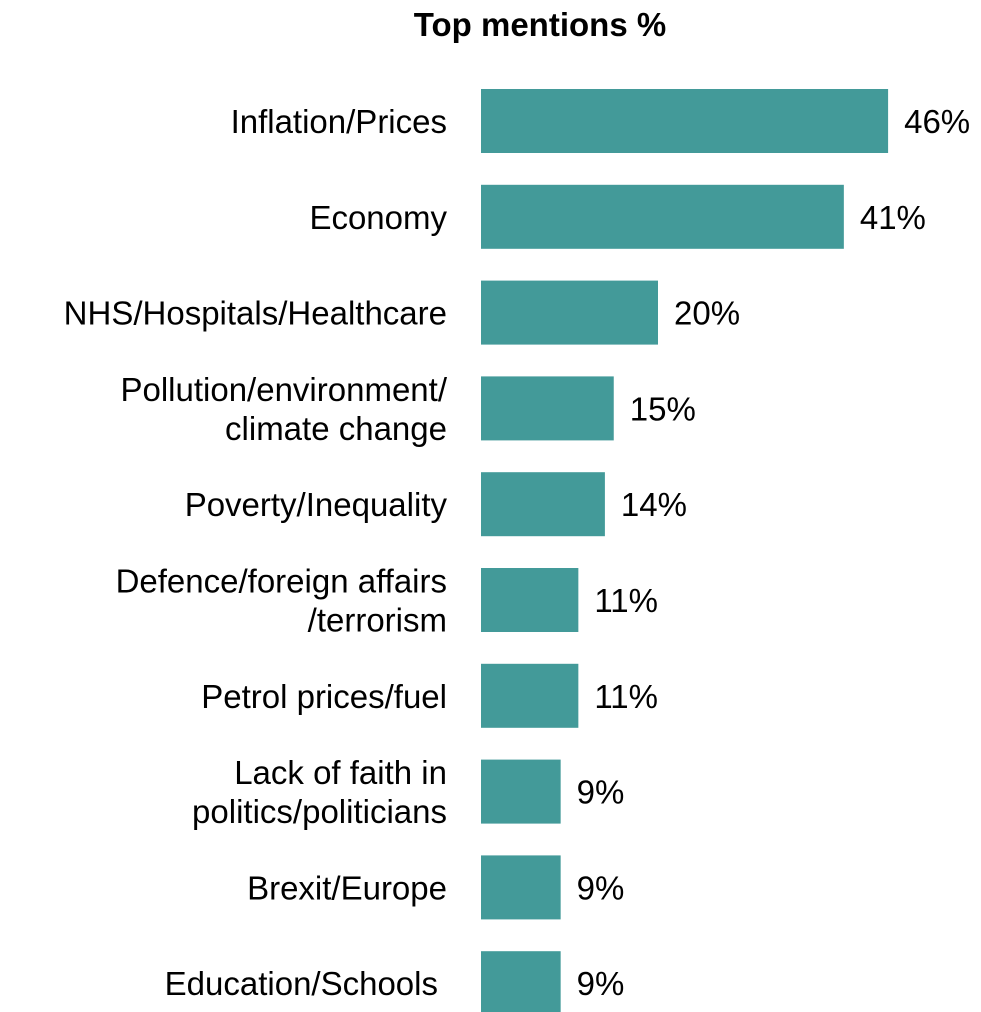 The width and height of the screenshot is (981, 1012). I want to click on category-label: Defence/foreign affairs/terrorism, so click(281, 601).